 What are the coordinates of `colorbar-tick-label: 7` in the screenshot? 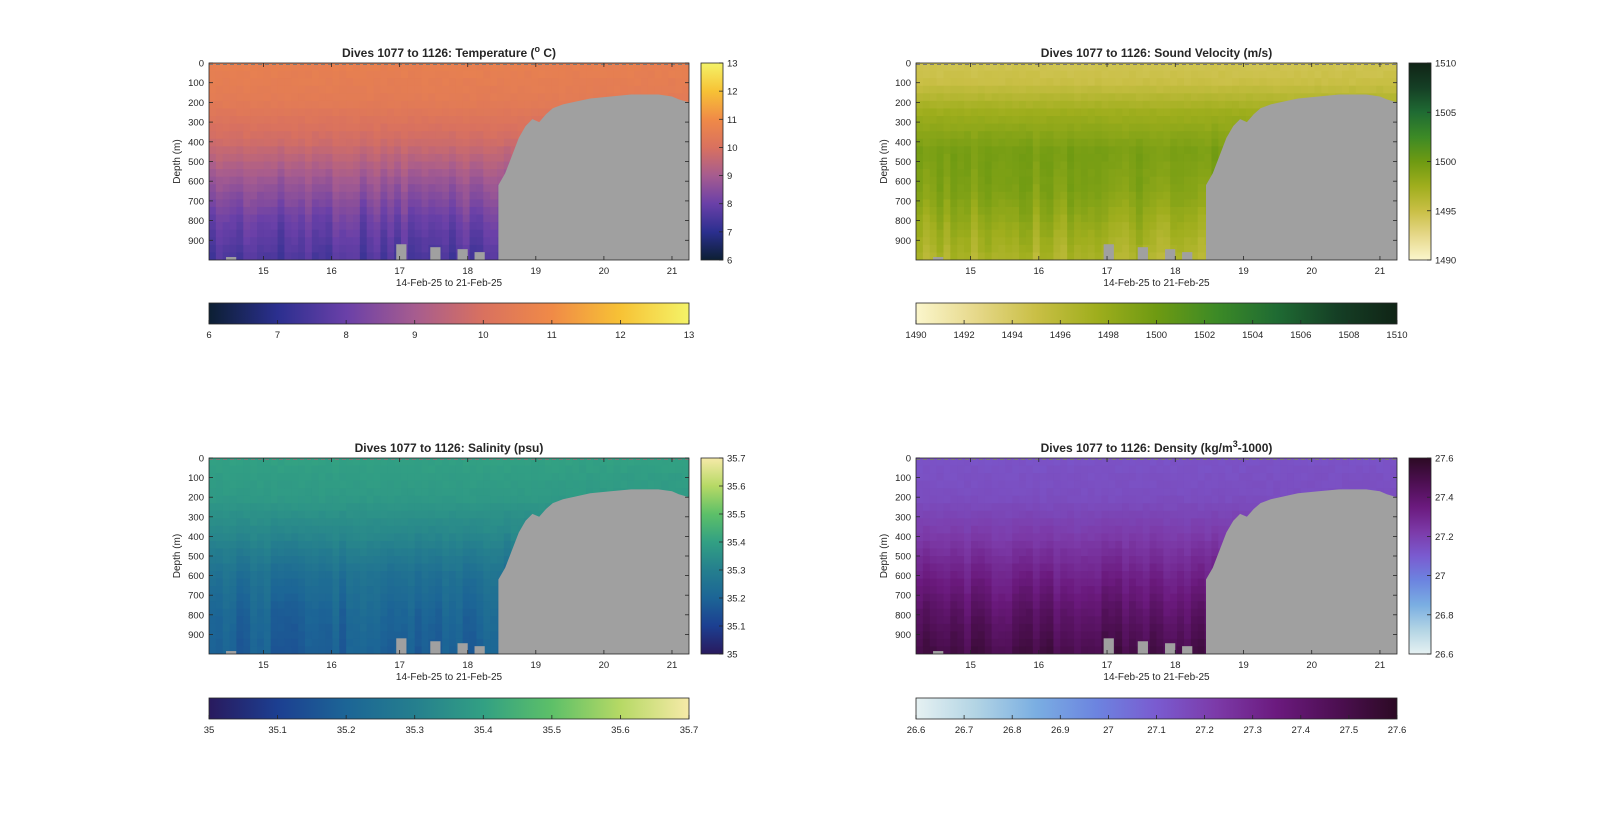 It's located at (729, 232).